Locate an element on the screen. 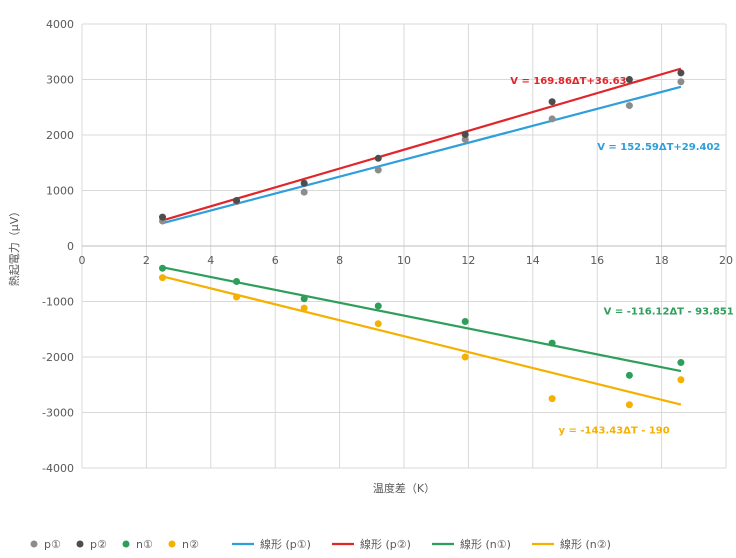  legend-item: 線形 (p①) is located at coordinates (271, 544).